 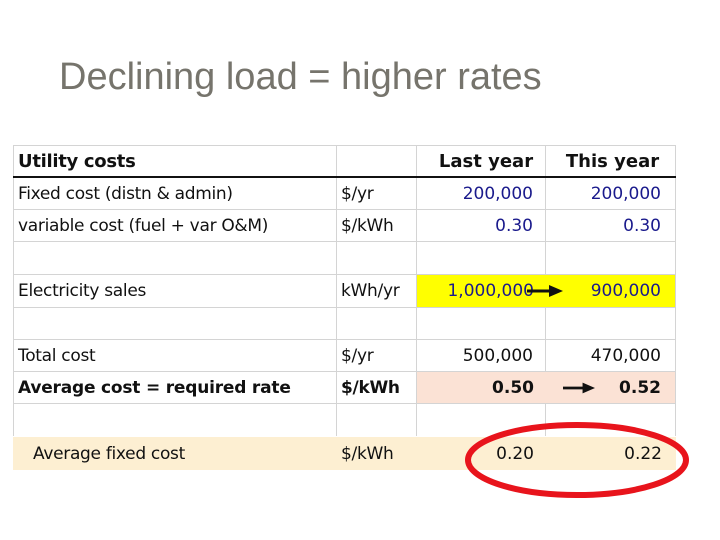 What do you see at coordinates (175, 387) in the screenshot?
I see `row-label: Average cost = required rate` at bounding box center [175, 387].